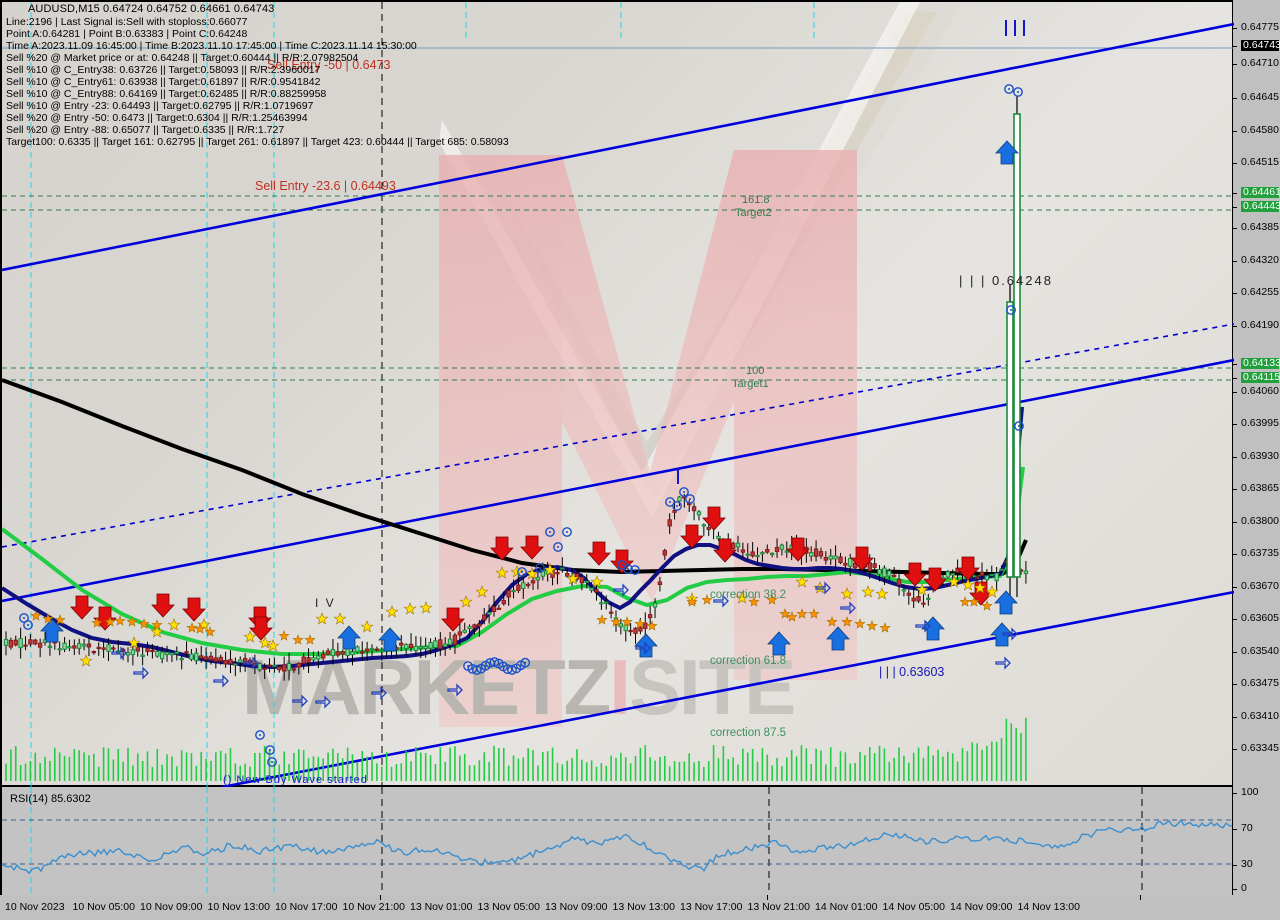 This screenshot has width=1280, height=920. Describe the element at coordinates (576, 907) in the screenshot. I see `time-axis-label: 13 Nov 09:00` at that location.